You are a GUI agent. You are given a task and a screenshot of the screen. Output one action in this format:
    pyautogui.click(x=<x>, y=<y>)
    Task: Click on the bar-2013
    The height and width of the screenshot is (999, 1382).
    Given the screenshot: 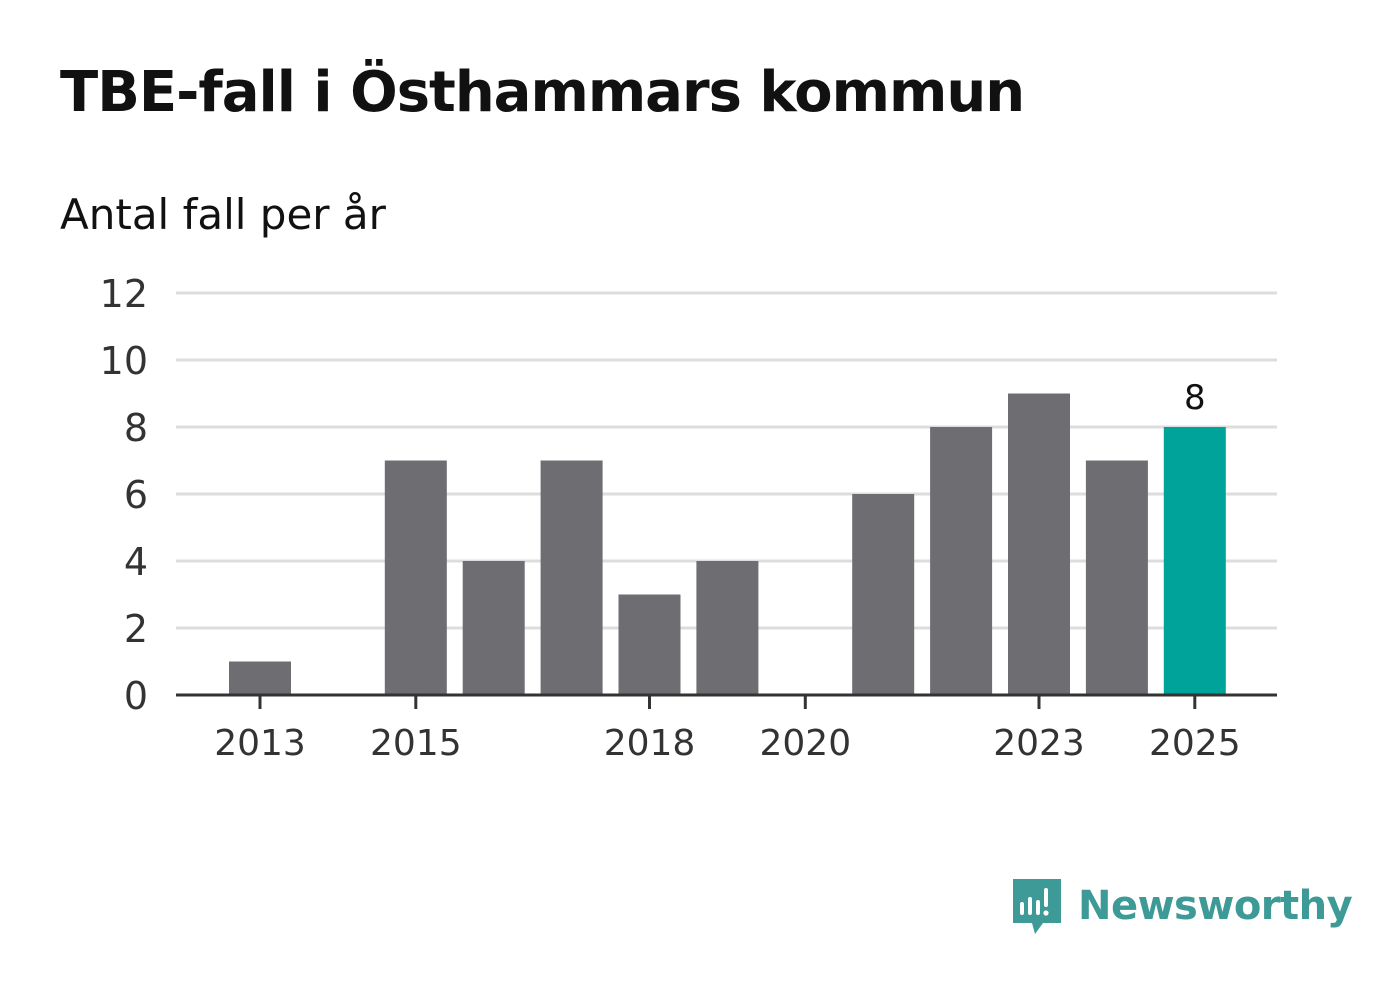 What is the action you would take?
    pyautogui.click(x=260, y=678)
    